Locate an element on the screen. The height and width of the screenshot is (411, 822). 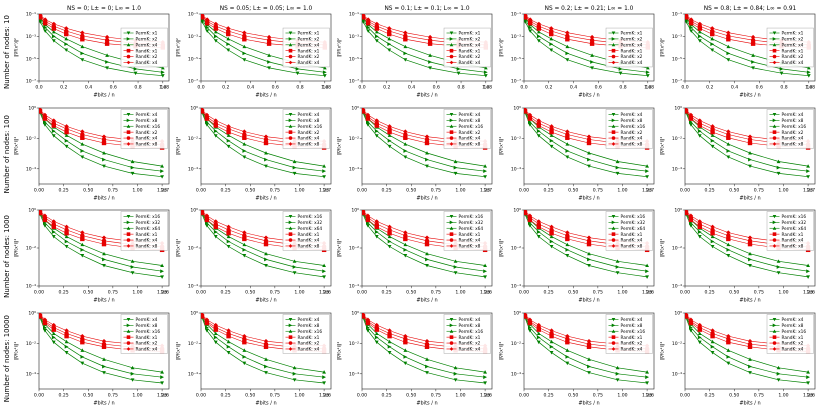
y-tick-label: 10⁻⁷ is located at coordinates (516, 82).